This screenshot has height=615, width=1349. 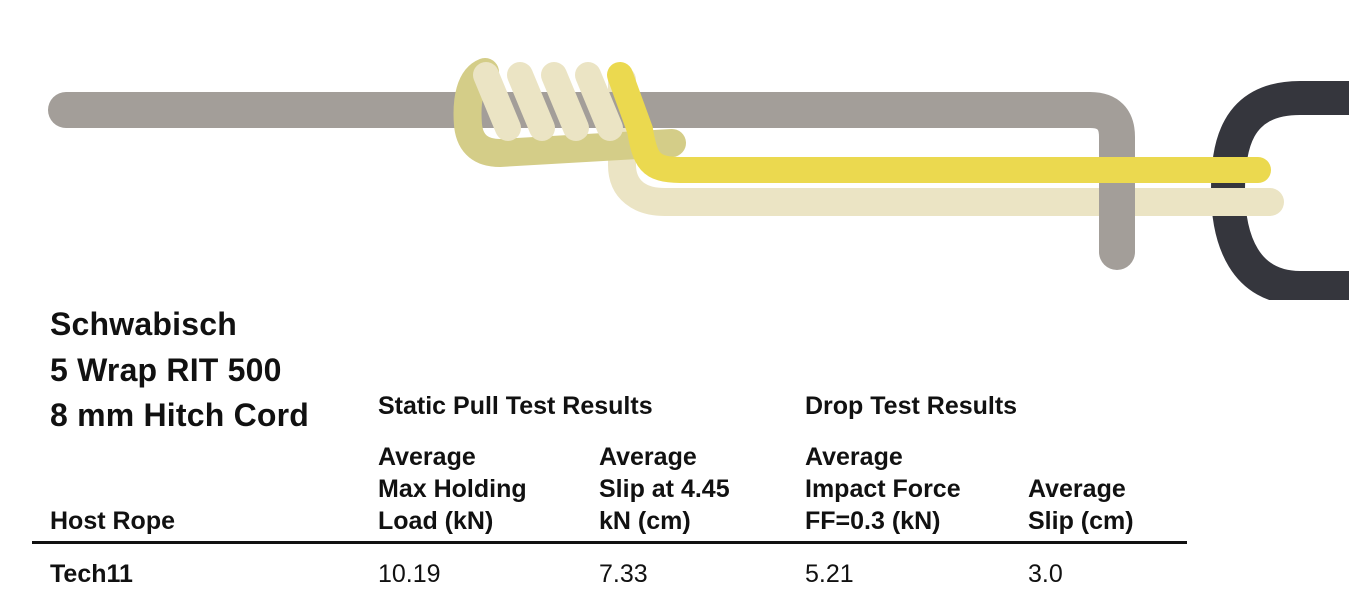 What do you see at coordinates (623, 574) in the screenshot?
I see `slip-static-cell: 7.33` at bounding box center [623, 574].